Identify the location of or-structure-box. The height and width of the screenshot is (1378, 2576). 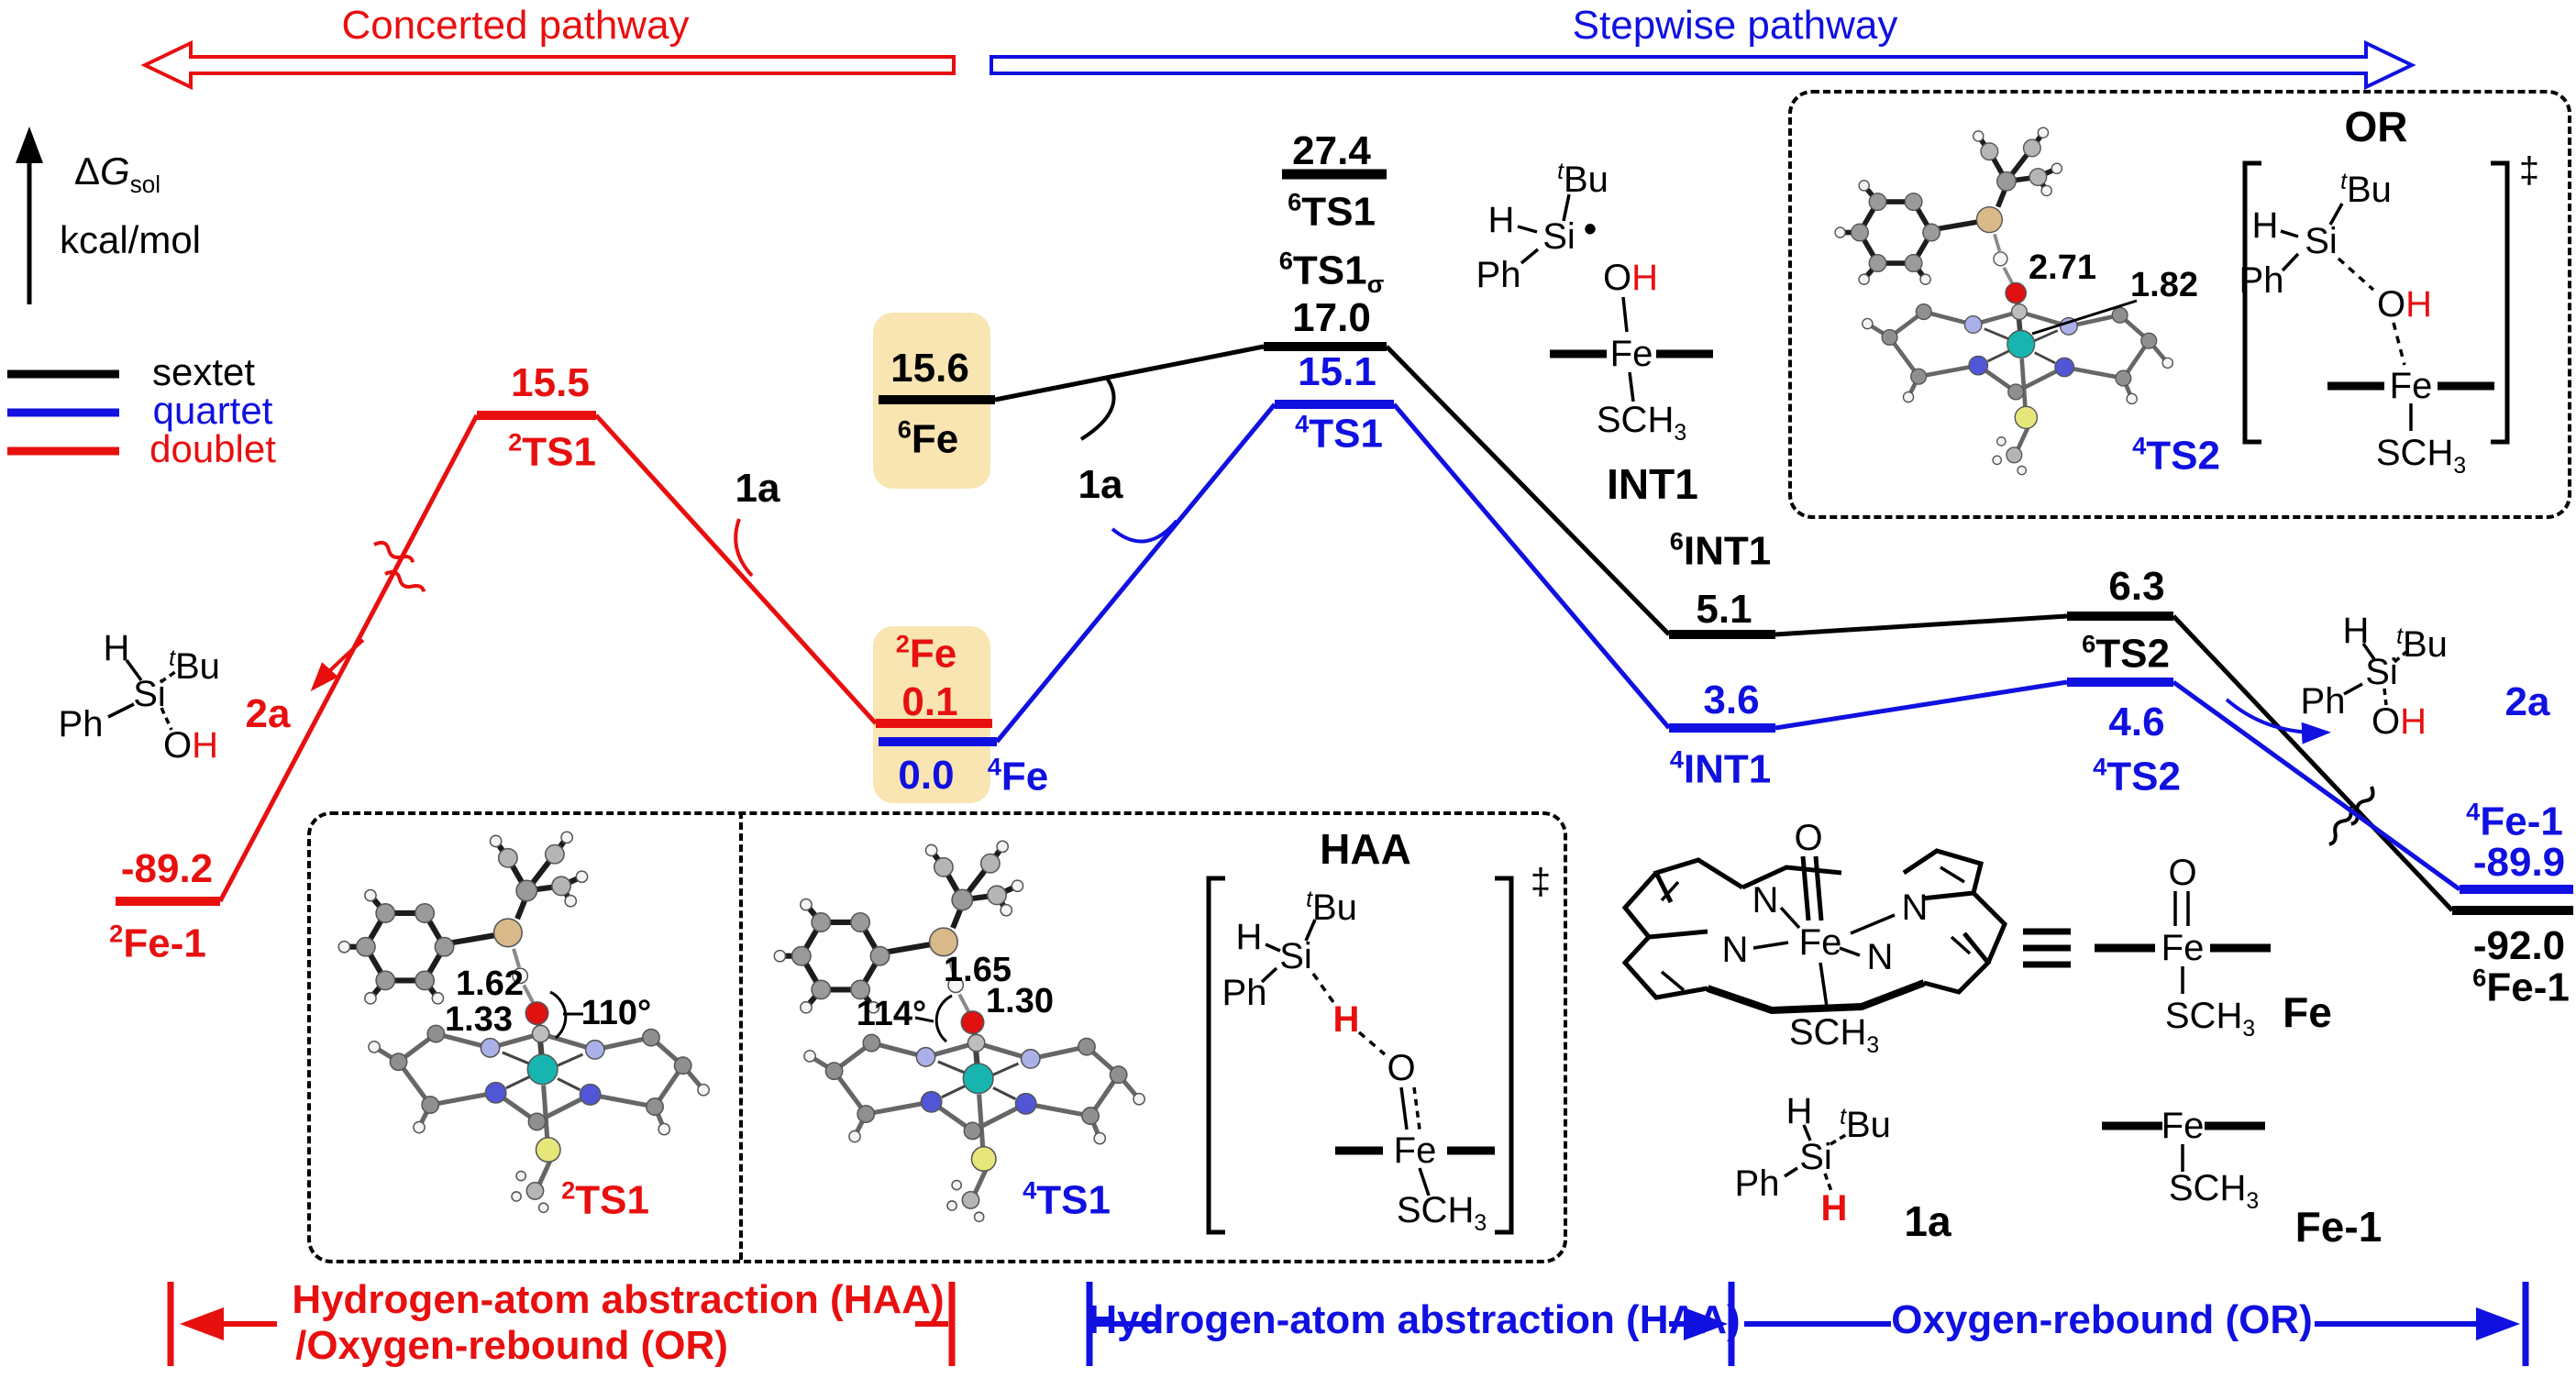
(2179, 304).